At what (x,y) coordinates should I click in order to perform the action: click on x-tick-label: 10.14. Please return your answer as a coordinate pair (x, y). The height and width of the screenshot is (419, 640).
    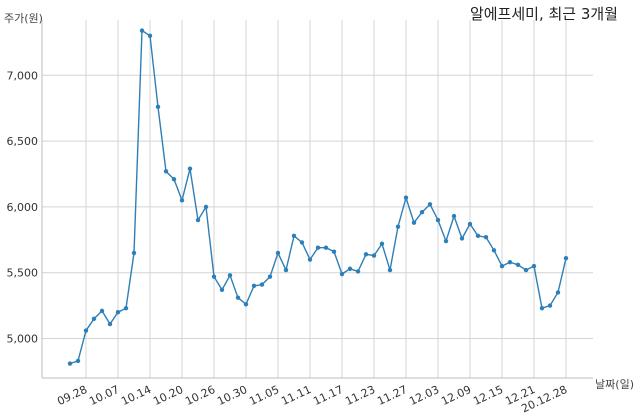
    Looking at the image, I should click on (136, 395).